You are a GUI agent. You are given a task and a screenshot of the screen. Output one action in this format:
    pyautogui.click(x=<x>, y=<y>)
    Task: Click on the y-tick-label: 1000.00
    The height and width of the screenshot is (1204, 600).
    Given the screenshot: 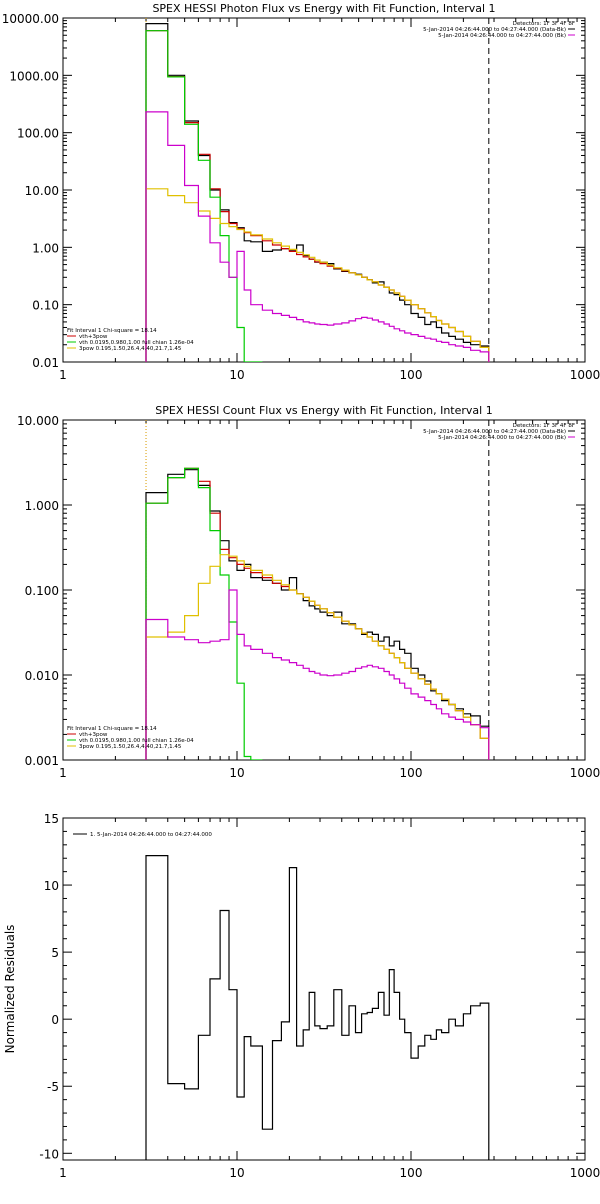 What is the action you would take?
    pyautogui.click(x=34, y=76)
    